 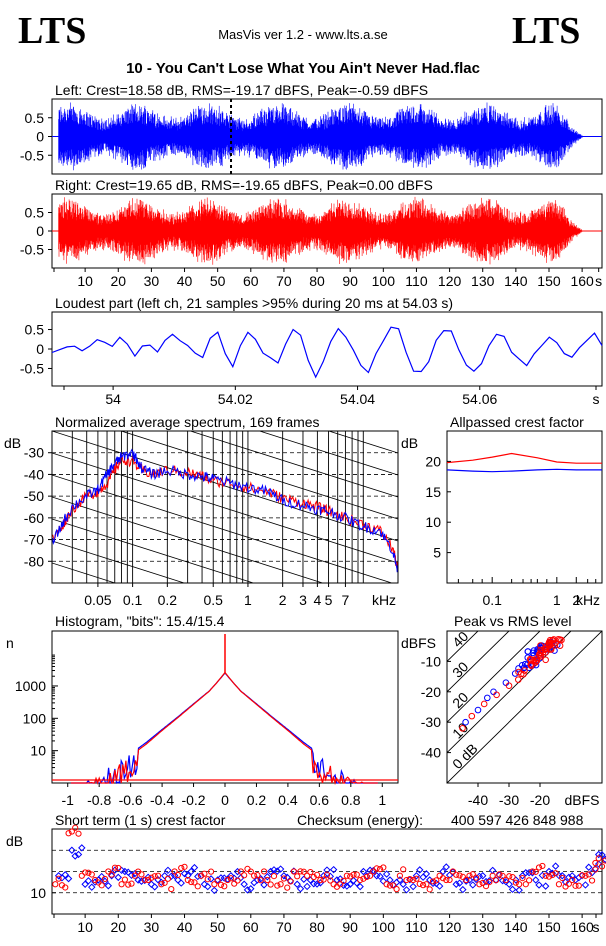 What do you see at coordinates (140, 820) in the screenshot?
I see `short-term-title: Short term (1 s) crest factor` at bounding box center [140, 820].